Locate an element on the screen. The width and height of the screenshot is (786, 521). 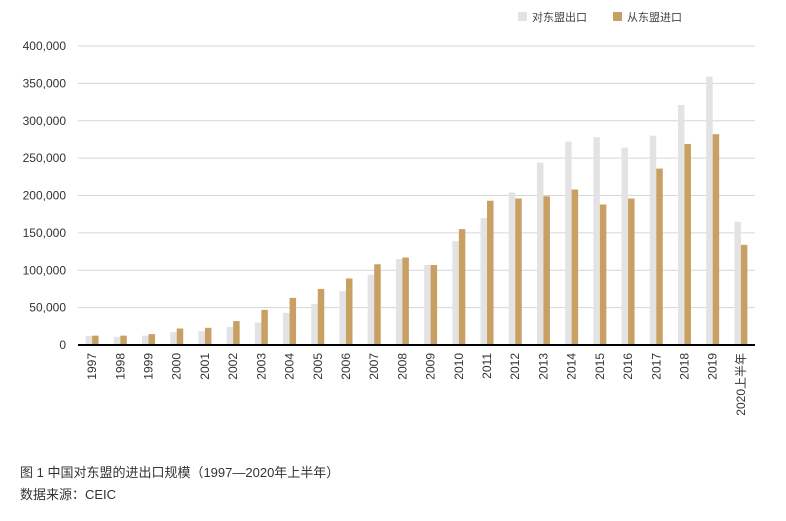
export-bar-2004 is located at coordinates (286, 328).